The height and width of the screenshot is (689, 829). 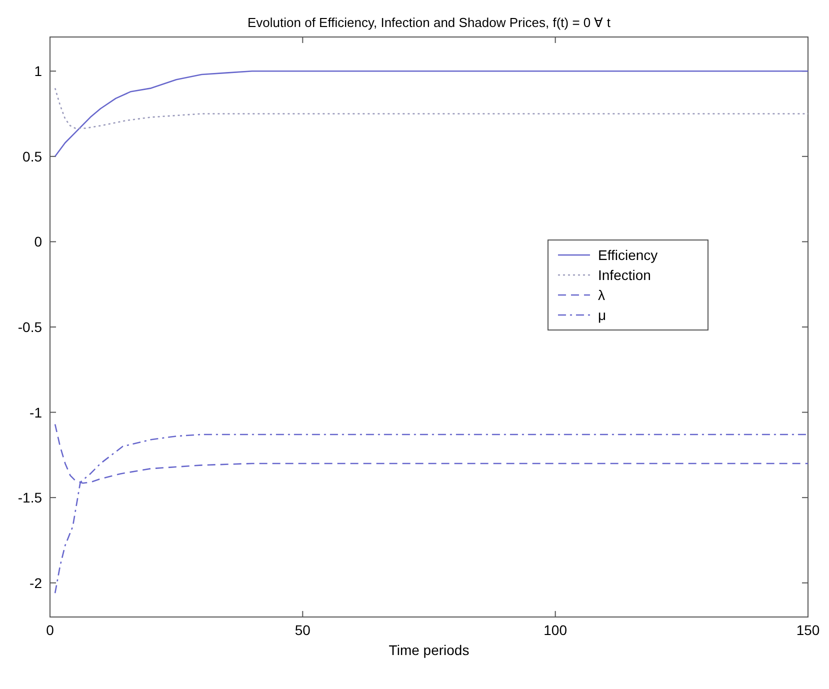 I want to click on x-tick-label: 0, so click(x=50, y=630).